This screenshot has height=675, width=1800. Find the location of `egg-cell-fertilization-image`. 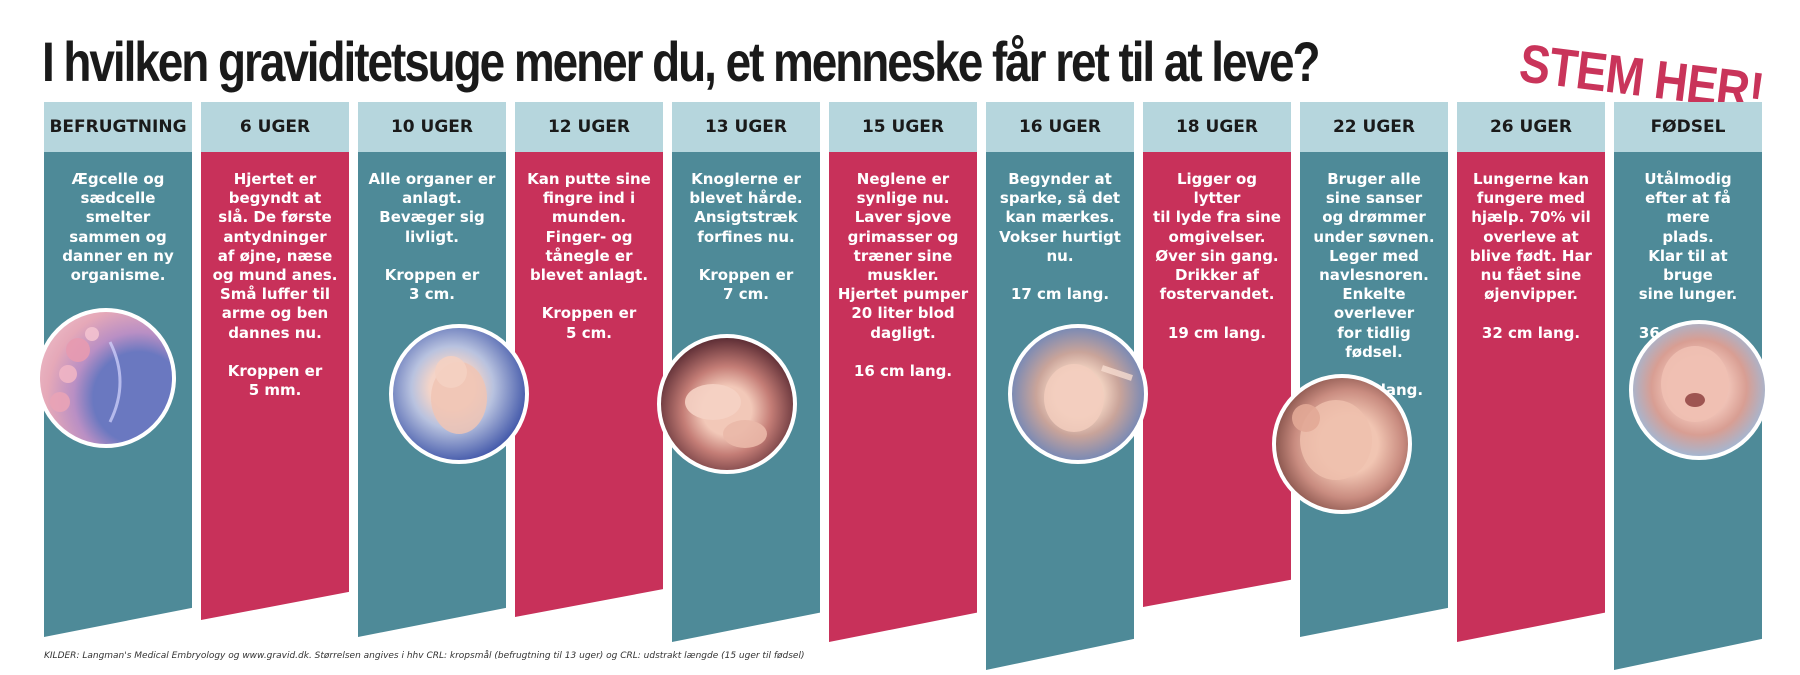

egg-cell-fertilization-image is located at coordinates (106, 378).